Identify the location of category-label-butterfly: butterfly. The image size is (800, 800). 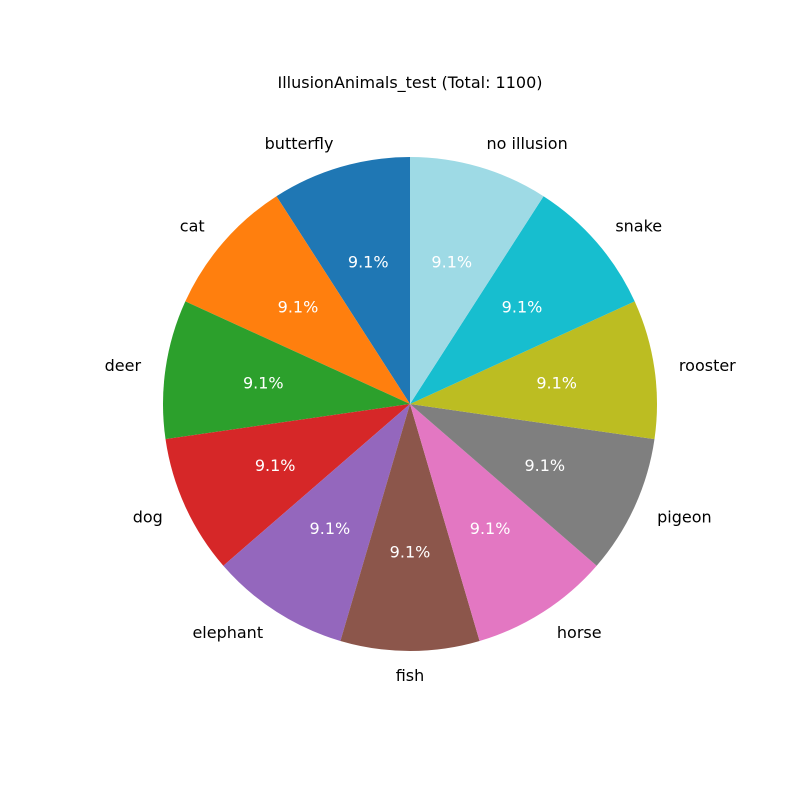
(299, 143).